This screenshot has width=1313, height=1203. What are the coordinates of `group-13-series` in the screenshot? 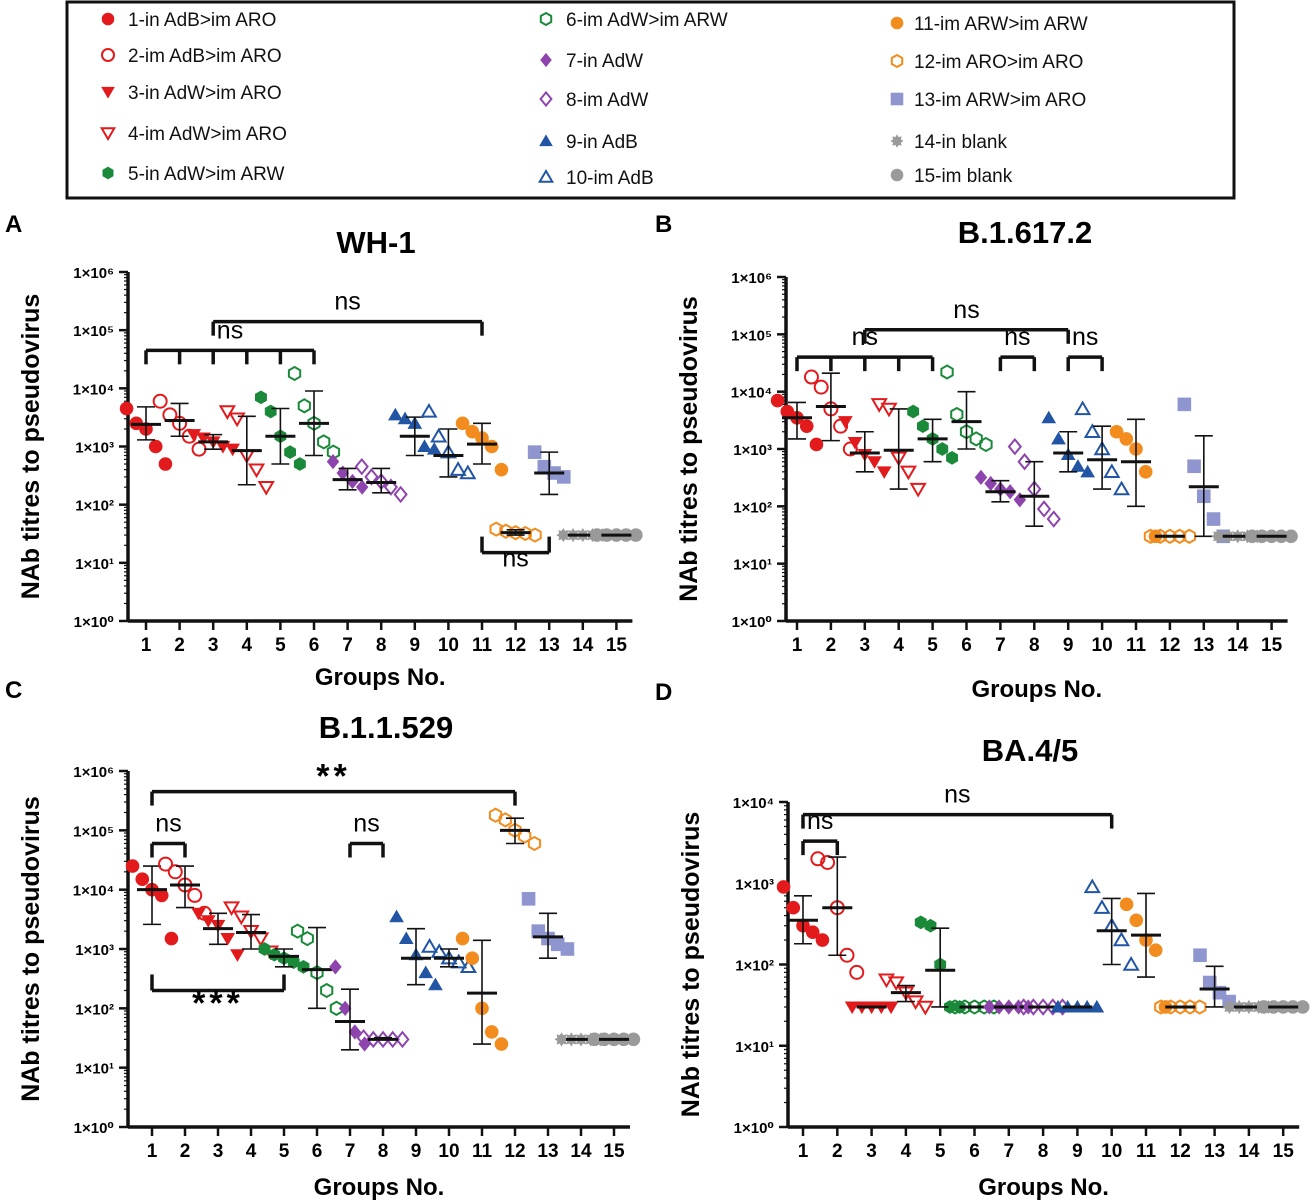 It's located at (1204, 470).